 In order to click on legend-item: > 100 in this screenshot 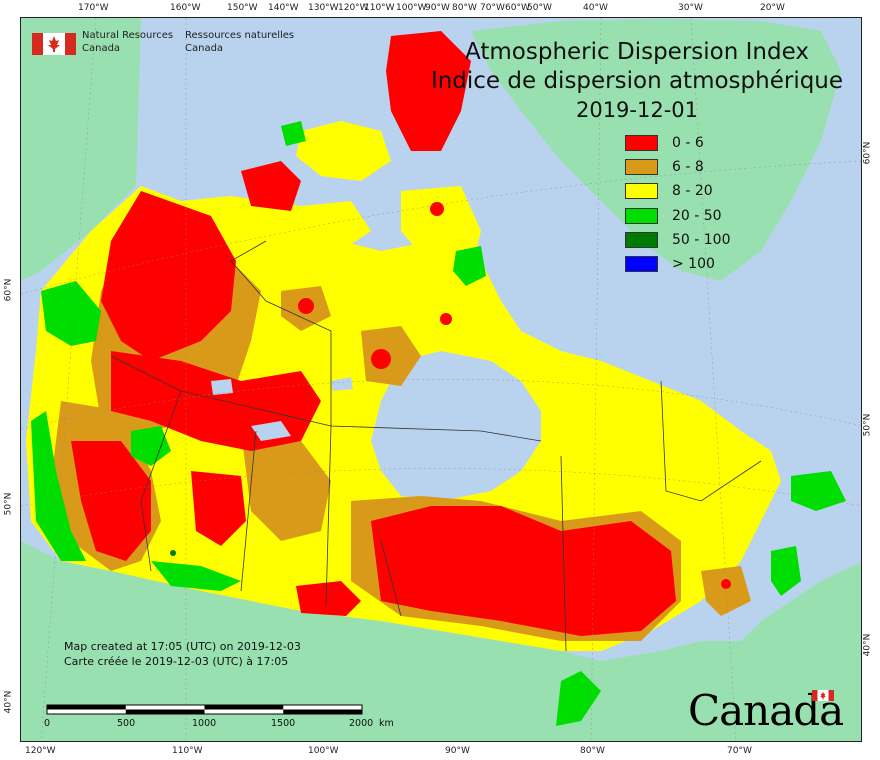, I will do `click(695, 267)`.